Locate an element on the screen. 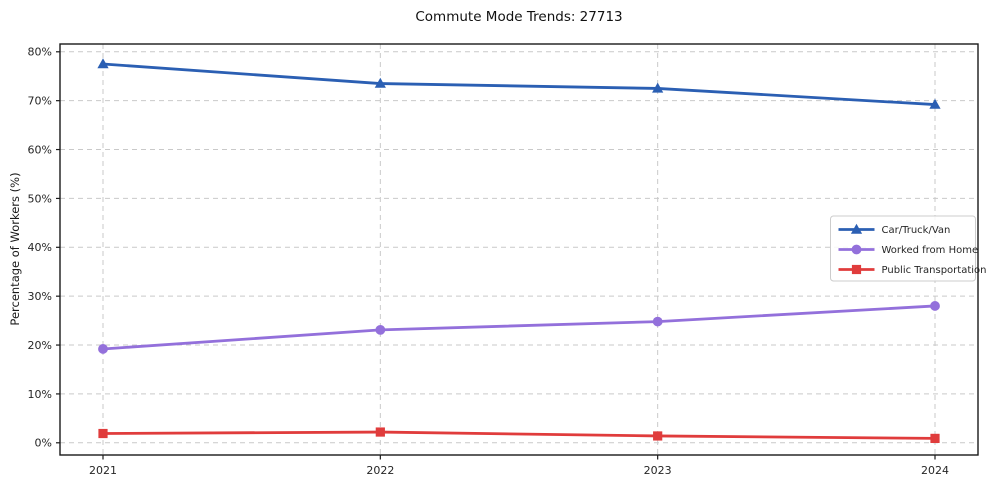 The image size is (990, 490). x-tick-label: 2022 is located at coordinates (380, 470).